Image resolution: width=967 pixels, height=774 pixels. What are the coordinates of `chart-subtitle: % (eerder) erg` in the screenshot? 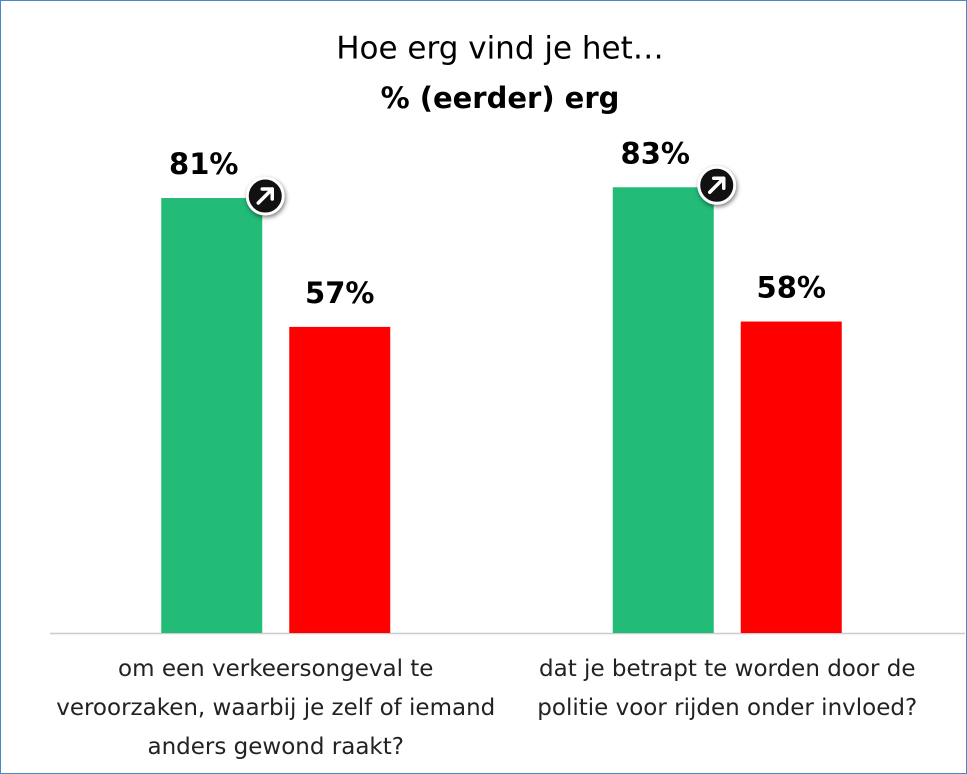 It's located at (500, 98).